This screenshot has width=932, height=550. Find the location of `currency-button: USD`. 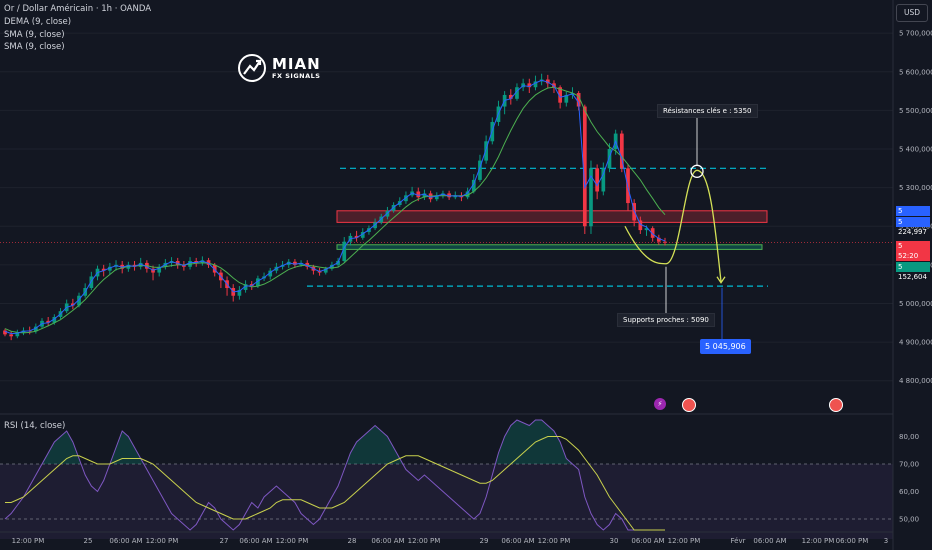

currency-button: USD is located at coordinates (912, 13).